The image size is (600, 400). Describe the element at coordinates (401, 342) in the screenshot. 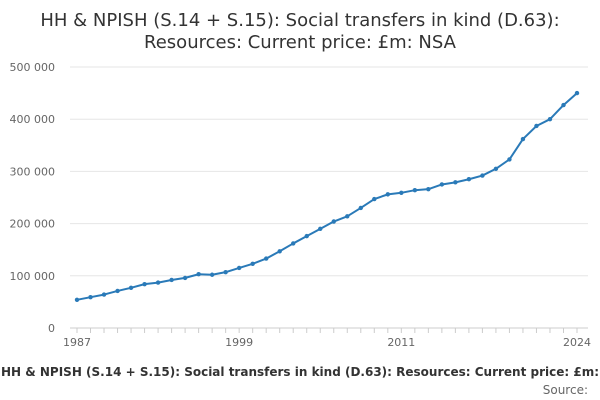

I see `x-tick-label: 2011` at that location.